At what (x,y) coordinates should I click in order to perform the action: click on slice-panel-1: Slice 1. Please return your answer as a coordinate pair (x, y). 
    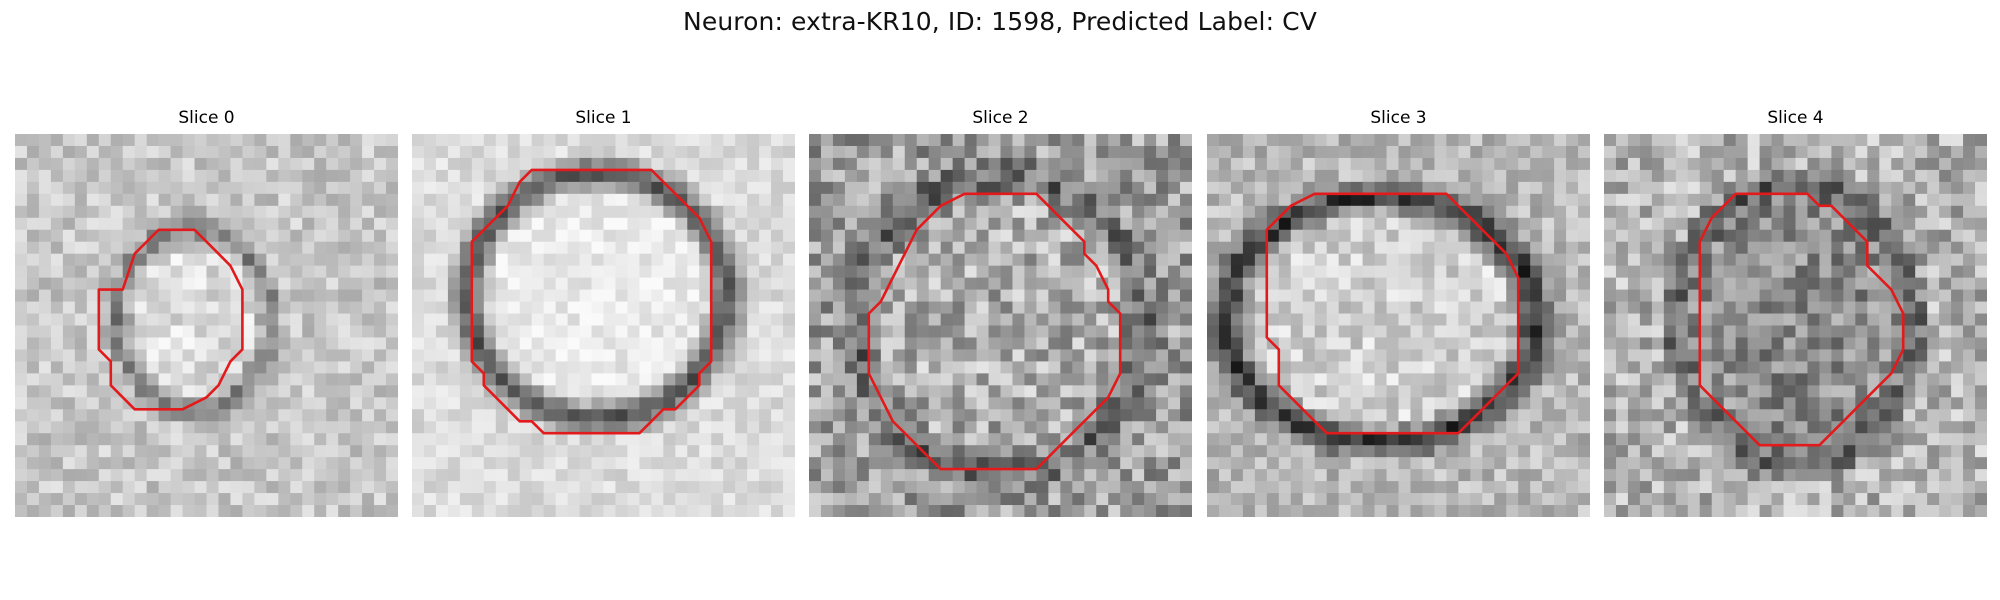
    Looking at the image, I should click on (603, 314).